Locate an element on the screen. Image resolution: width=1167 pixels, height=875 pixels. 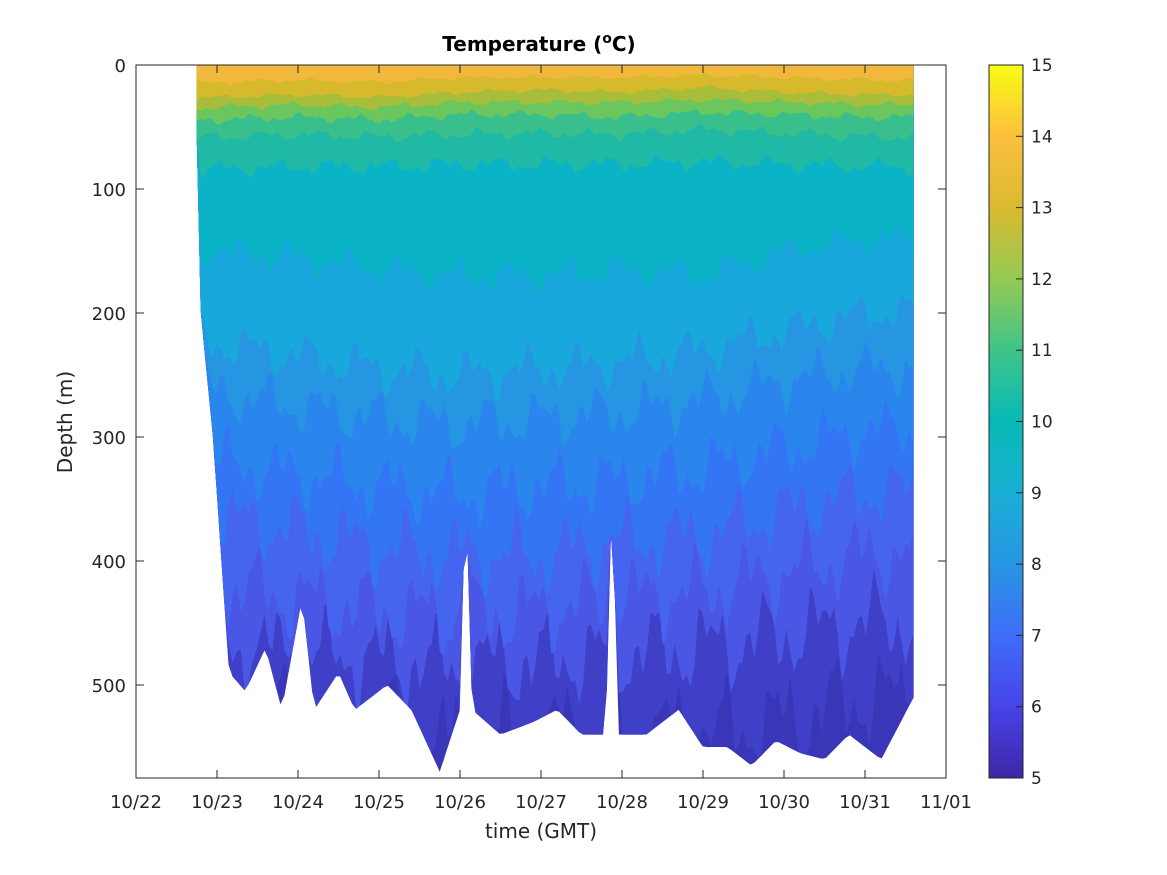
chart-title-suffix: C) is located at coordinates (624, 44).